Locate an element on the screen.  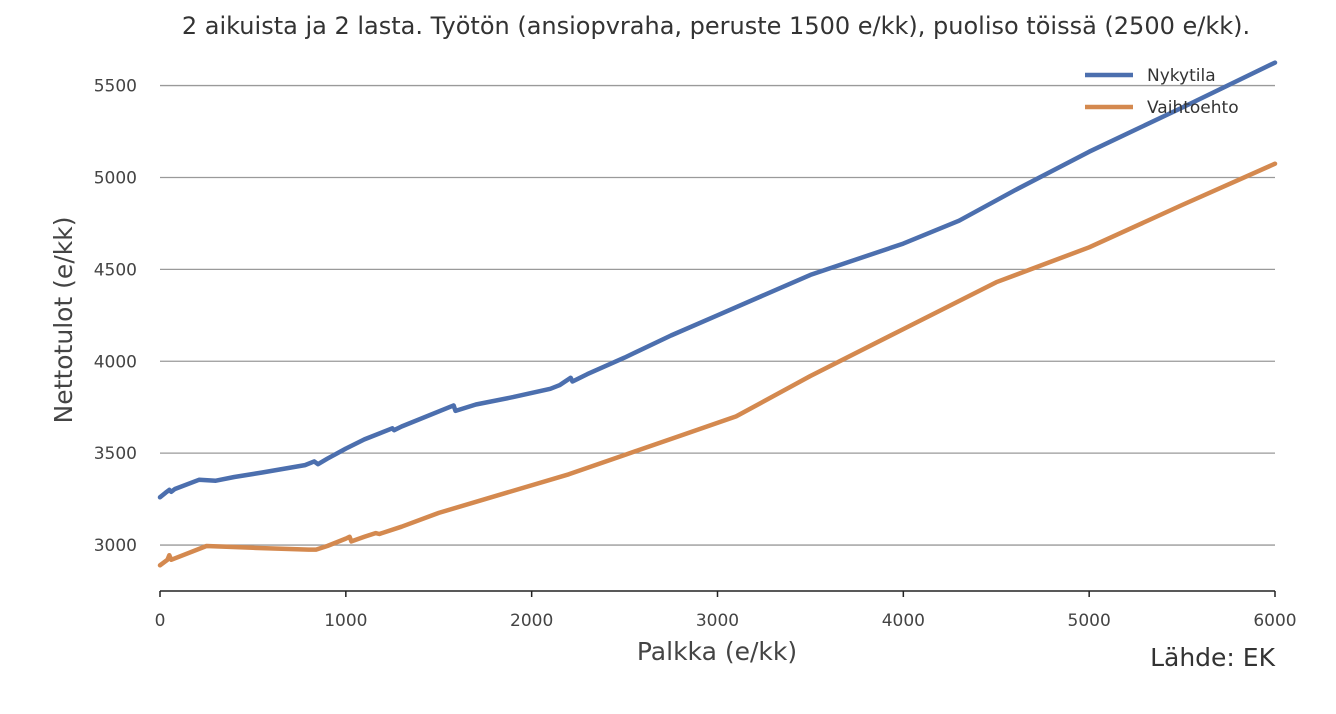
x-tick-labels: 0 1000 2000 3000 4000 5000 6000 is located at coordinates (726, 611).